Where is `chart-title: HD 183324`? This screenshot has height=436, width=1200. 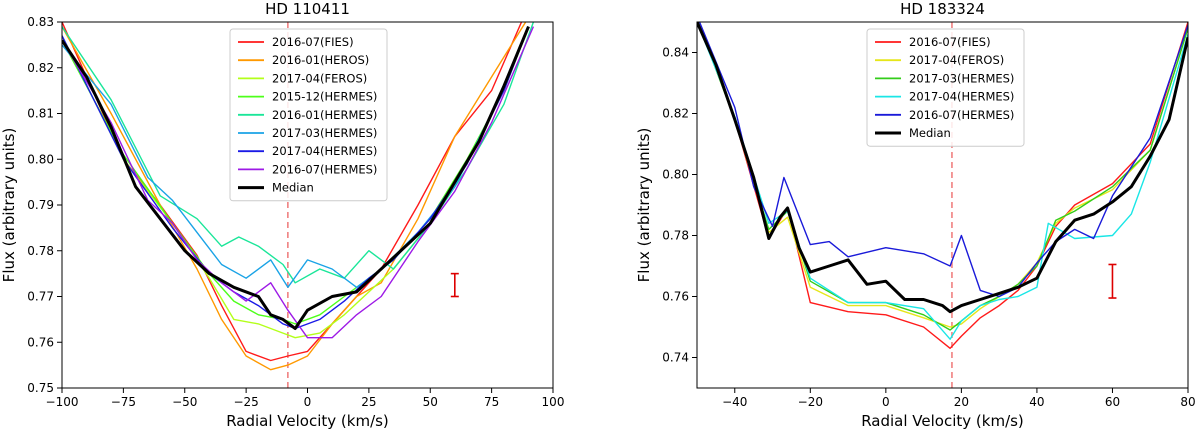
chart-title: HD 183324 is located at coordinates (942, 9).